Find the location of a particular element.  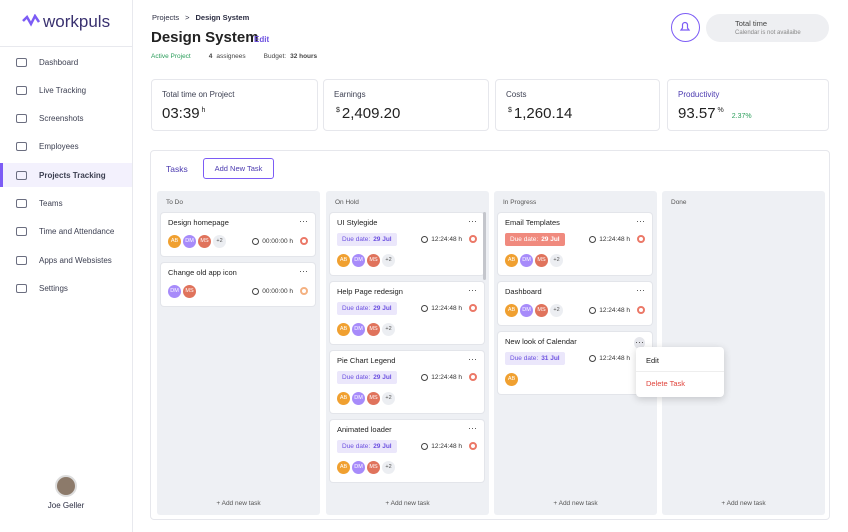

budget-label: Budget: is located at coordinates (275, 56).